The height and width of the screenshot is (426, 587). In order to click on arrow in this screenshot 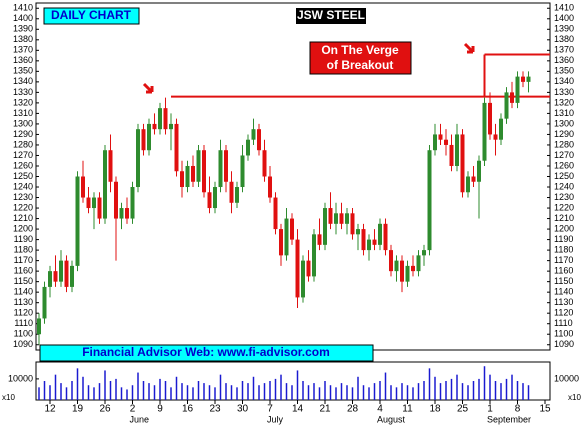, I will do `click(469, 48)`.